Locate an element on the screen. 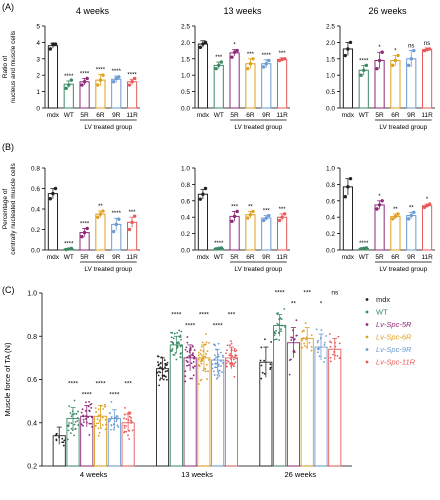 Image resolution: width=440 pixels, height=500 pixels. significance-label: ns is located at coordinates (335, 293).